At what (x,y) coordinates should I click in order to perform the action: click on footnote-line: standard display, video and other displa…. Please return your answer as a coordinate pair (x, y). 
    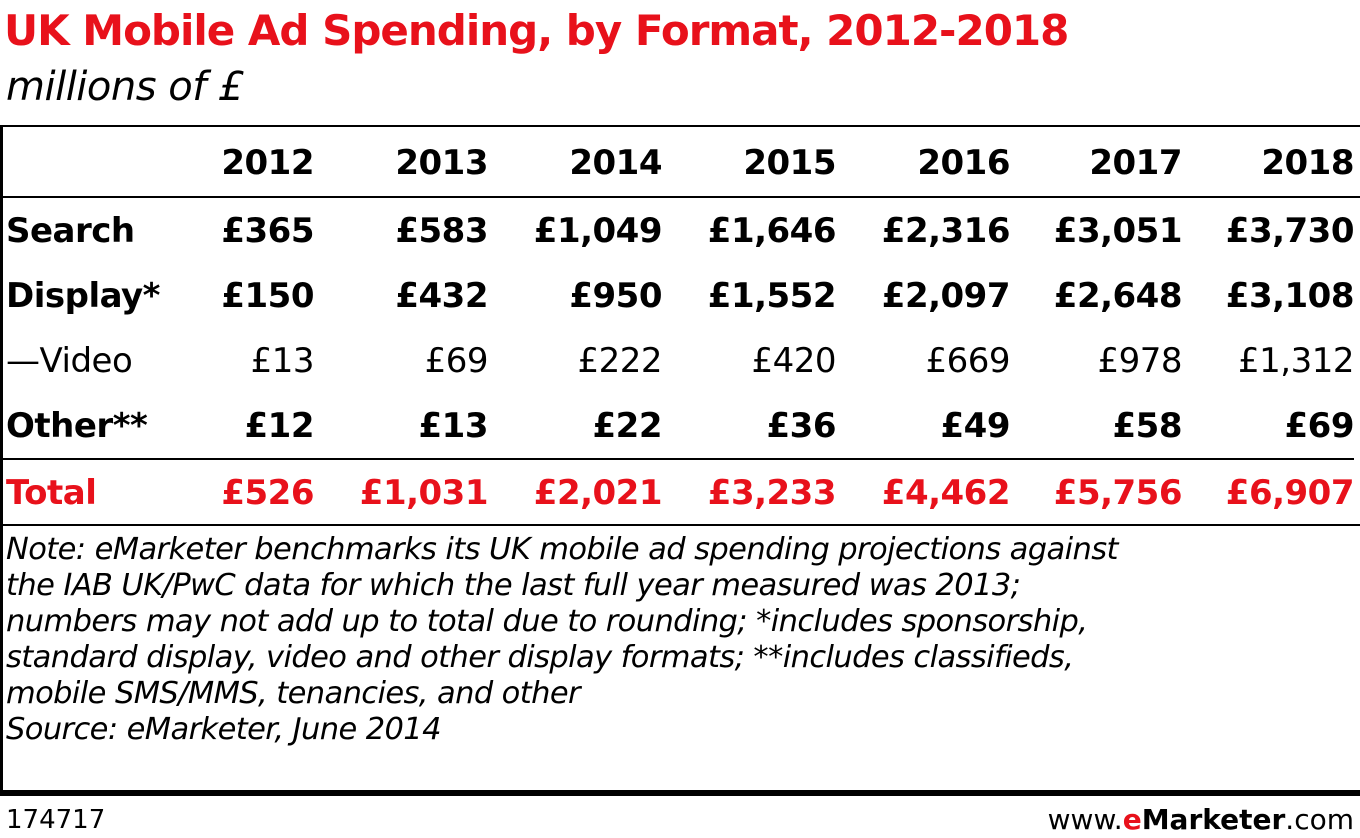
    Looking at the image, I should click on (540, 657).